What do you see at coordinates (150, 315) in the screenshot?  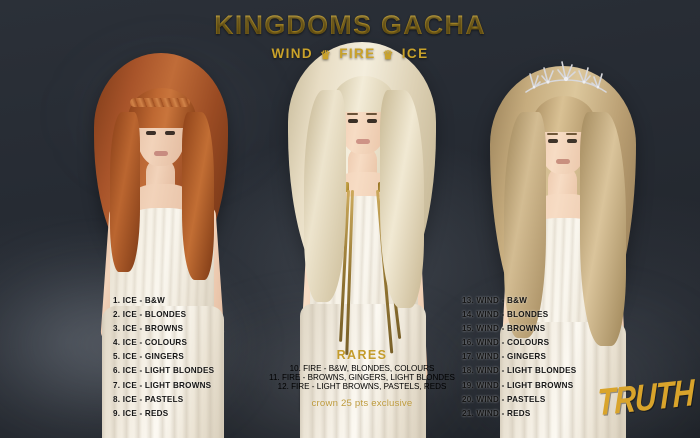 I see `list-item: 2. ICE - BLONDES` at bounding box center [150, 315].